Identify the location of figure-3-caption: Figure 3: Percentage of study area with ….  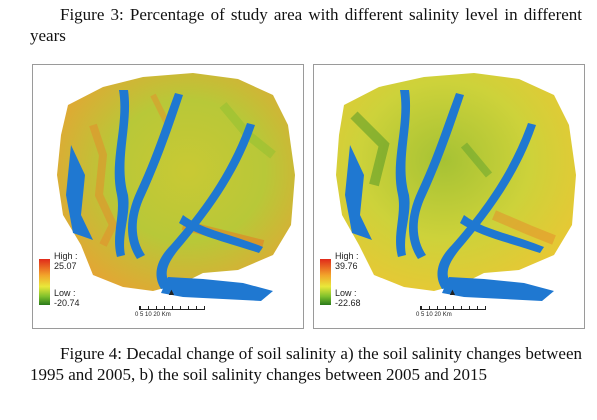
(306, 25).